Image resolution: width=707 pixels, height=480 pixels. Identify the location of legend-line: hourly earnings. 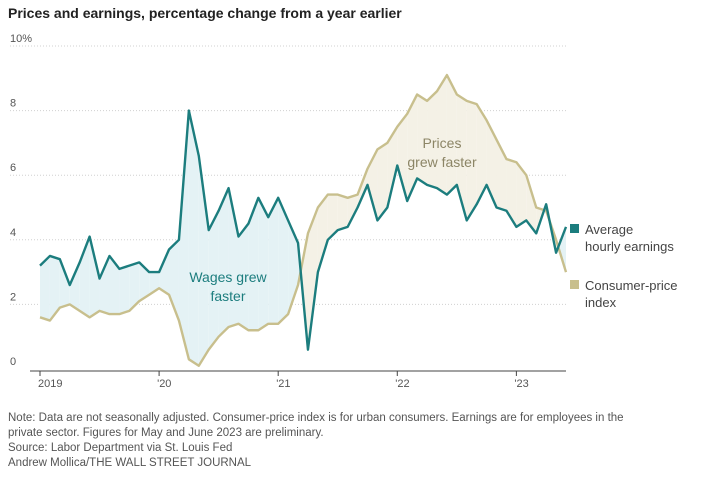
(629, 246).